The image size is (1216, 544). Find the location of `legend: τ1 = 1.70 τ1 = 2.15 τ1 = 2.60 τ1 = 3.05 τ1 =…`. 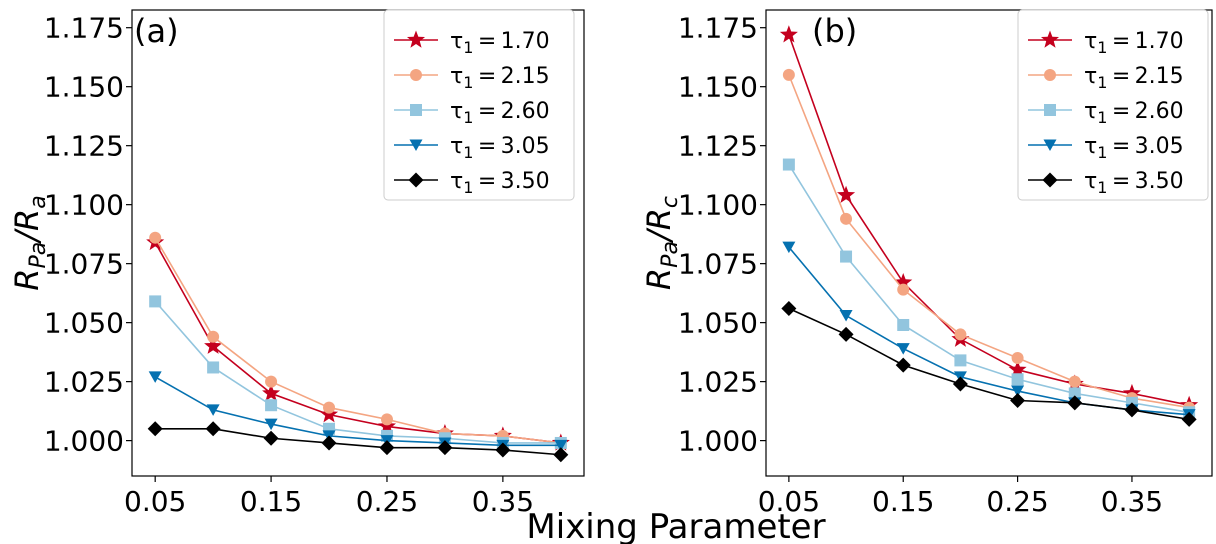

legend: τ1 = 1.70 τ1 = 2.15 τ1 = 2.60 τ1 = 3.05 τ1 =… is located at coordinates (479, 105).